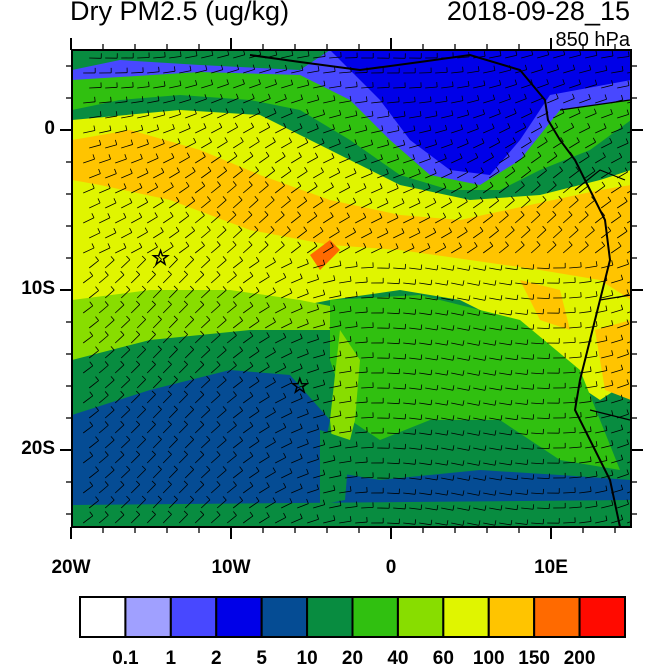 The image size is (650, 670). I want to click on lat-label: 20S, so click(38, 449).